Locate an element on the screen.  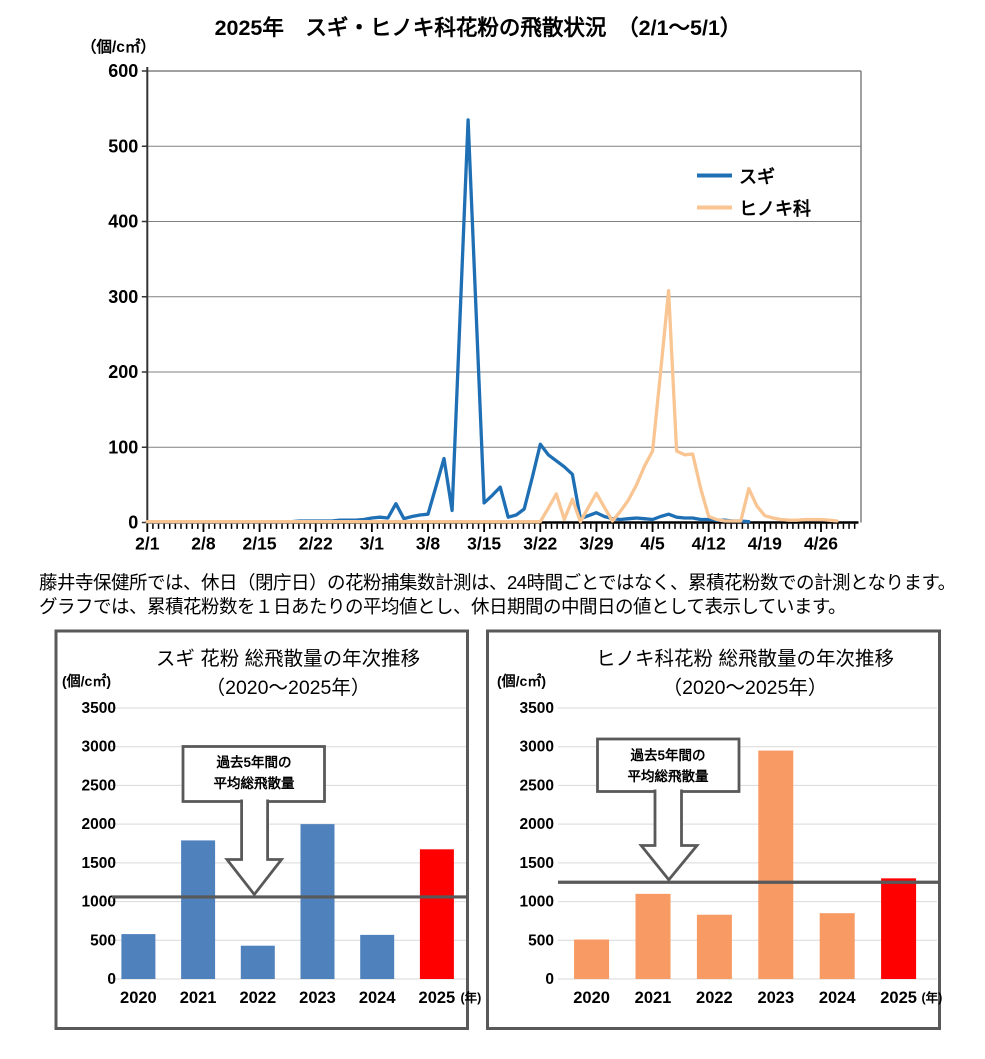
right-panel-callout-line2: 平均総飛散量 is located at coordinates (668, 776).